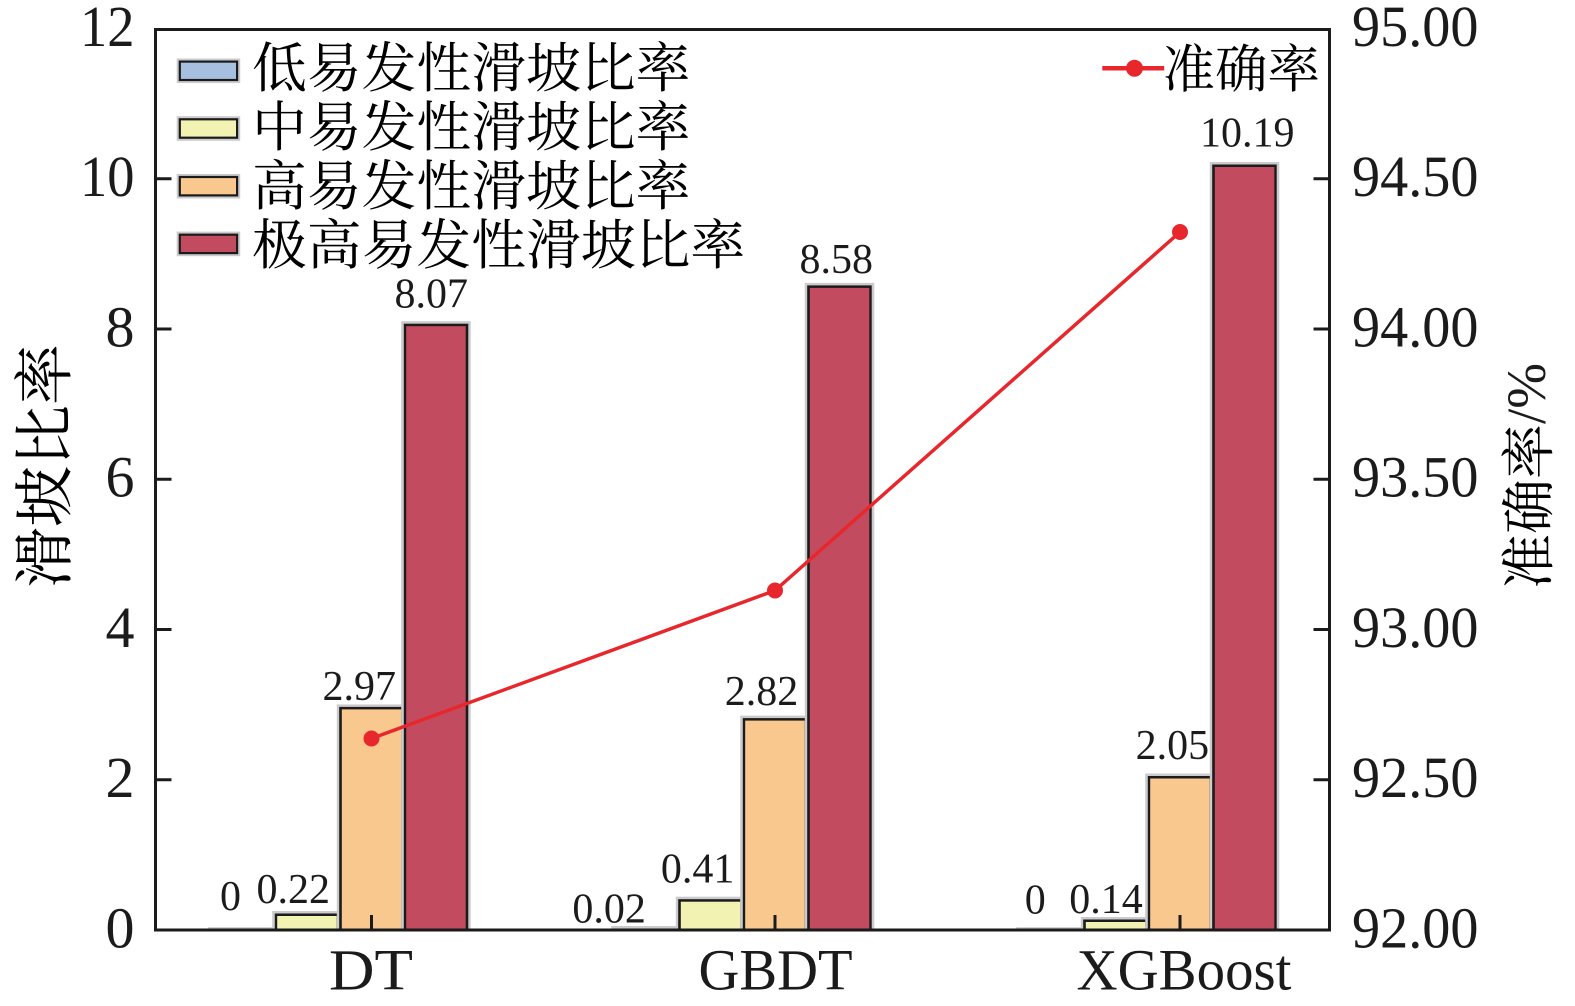 Image resolution: width=1575 pixels, height=1006 pixels. I want to click on svg-text: 94.00, so click(1415, 326).